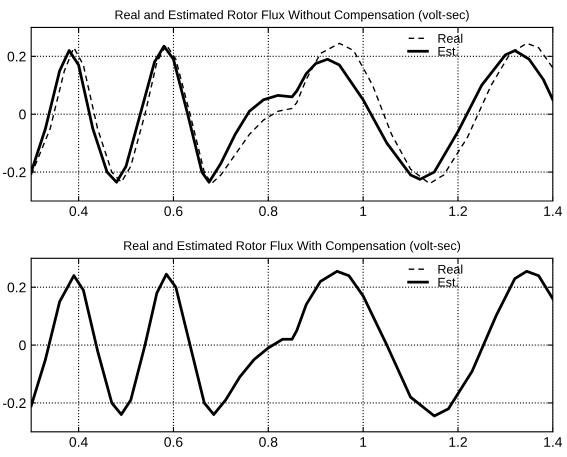  What do you see at coordinates (292, 16) in the screenshot?
I see `chart-title: Real and Estimated Rotor Flux Without Compensation (volt-sec)` at bounding box center [292, 16].